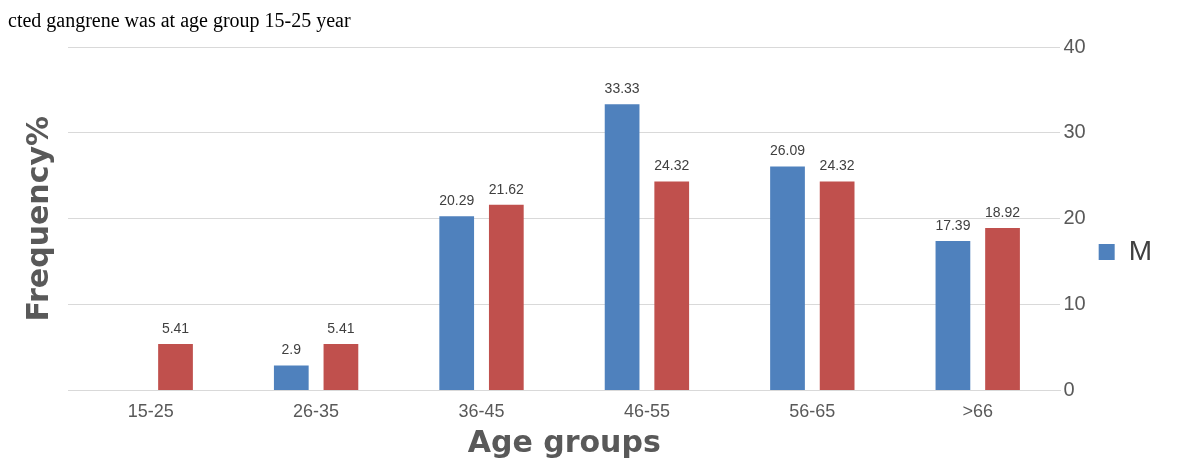  I want to click on data-label: 18.92, so click(1003, 211).